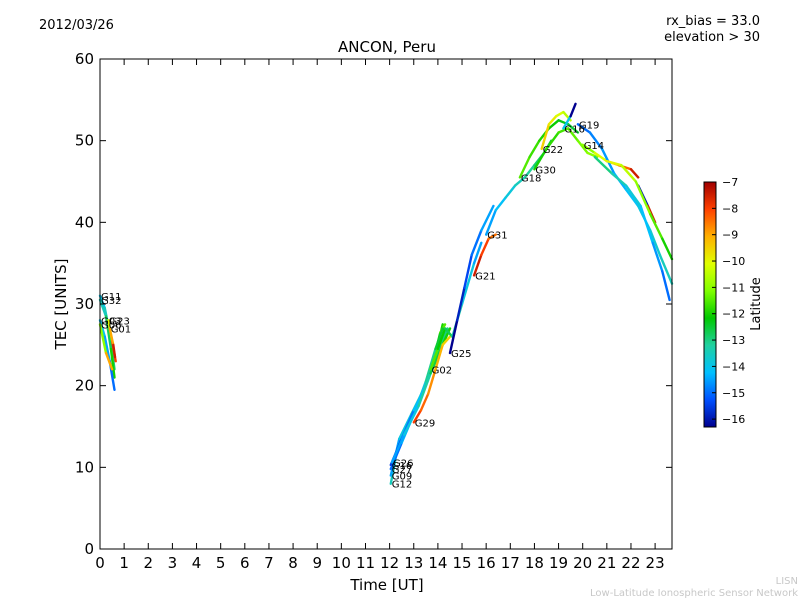  I want to click on x-tick-label: 23, so click(655, 563).